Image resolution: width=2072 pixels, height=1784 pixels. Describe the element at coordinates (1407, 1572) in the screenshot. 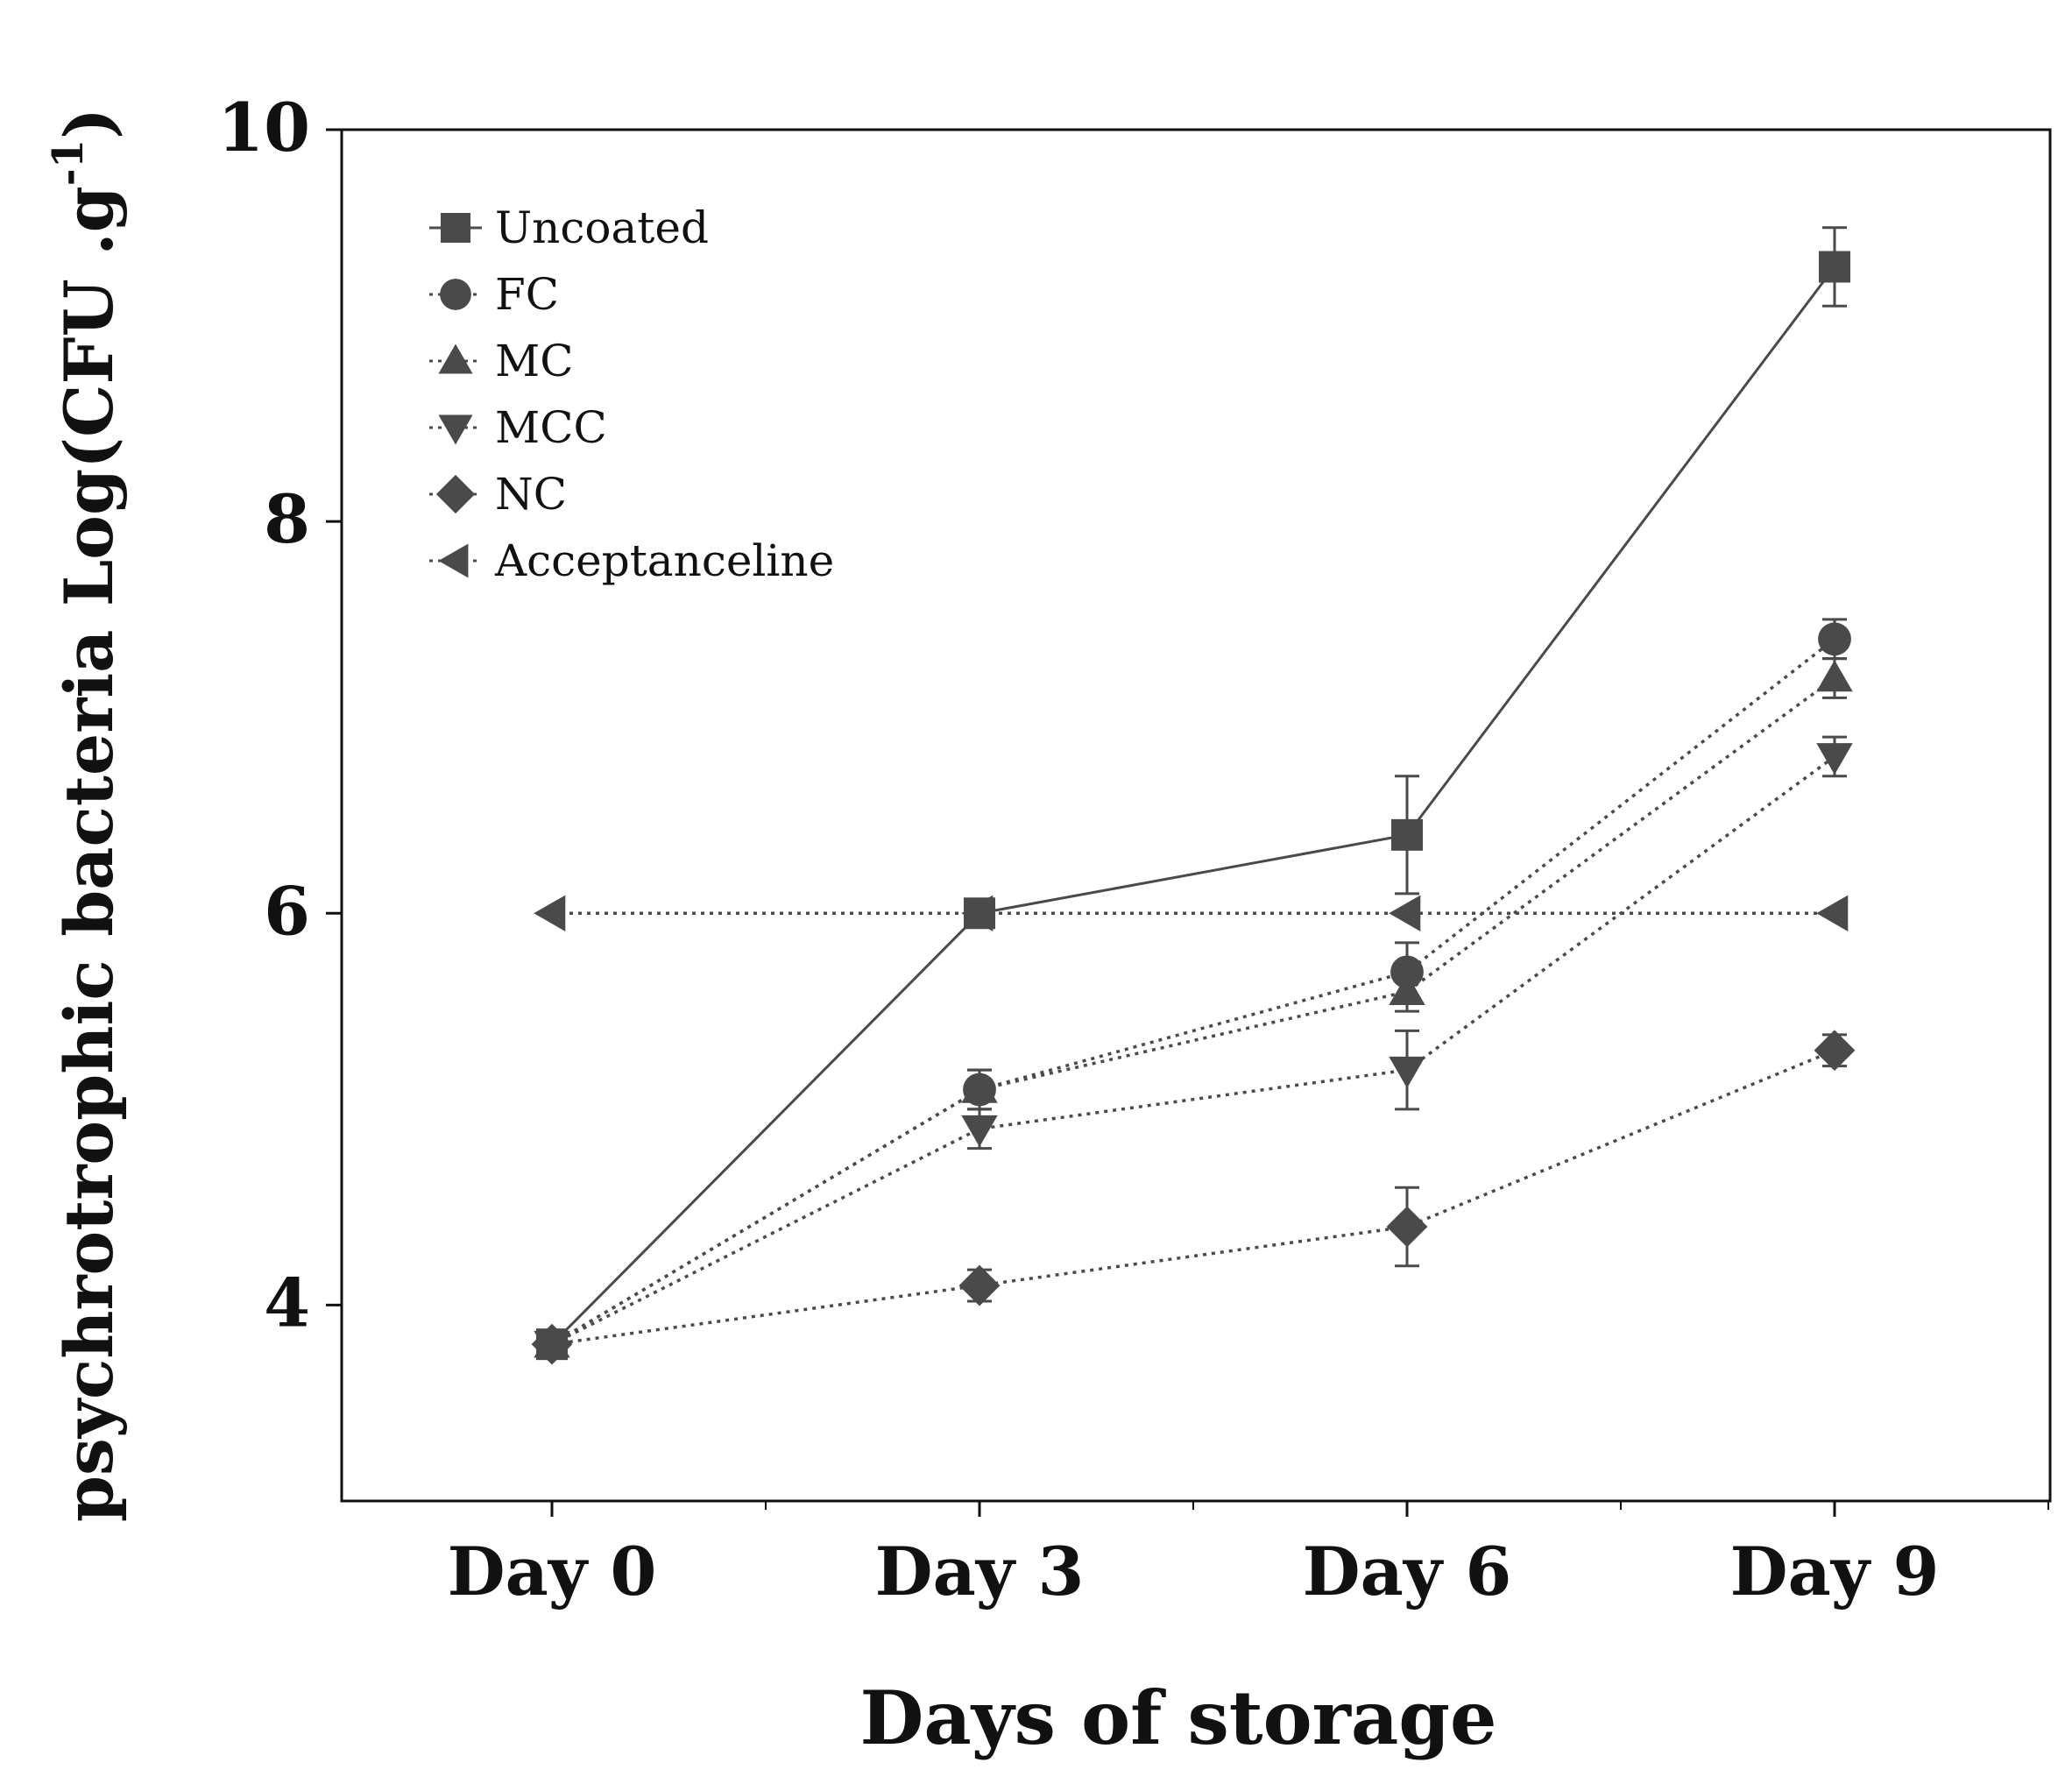

I see `x-tick-label: Day 6` at that location.